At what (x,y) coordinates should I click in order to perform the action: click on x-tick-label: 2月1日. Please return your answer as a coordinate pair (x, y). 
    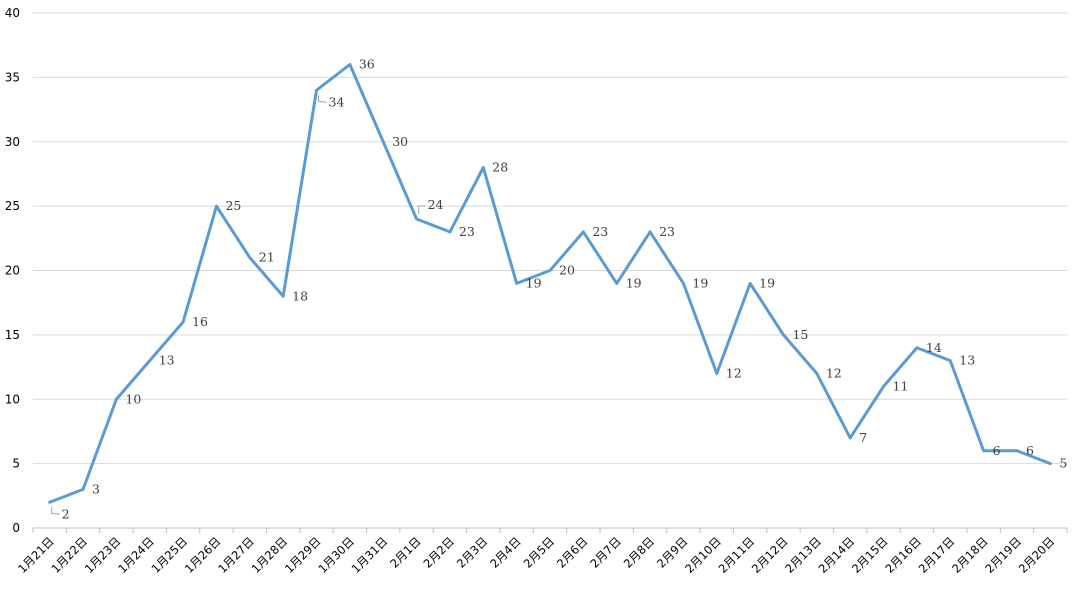
    Looking at the image, I should click on (405, 552).